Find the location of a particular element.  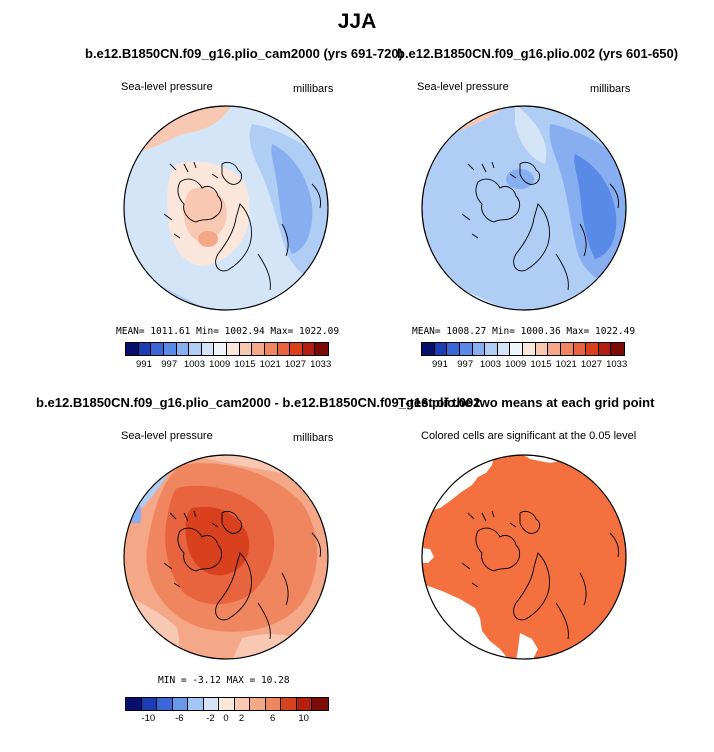

colorbar-tick-label: -2 is located at coordinates (210, 718).